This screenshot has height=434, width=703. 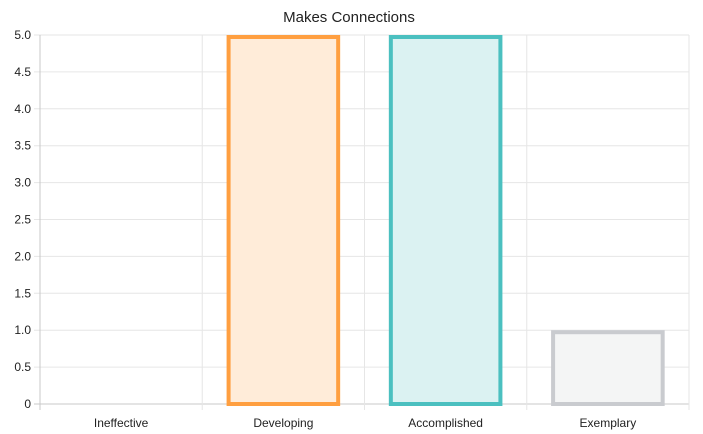 I want to click on bar-accomplished, so click(x=445, y=220).